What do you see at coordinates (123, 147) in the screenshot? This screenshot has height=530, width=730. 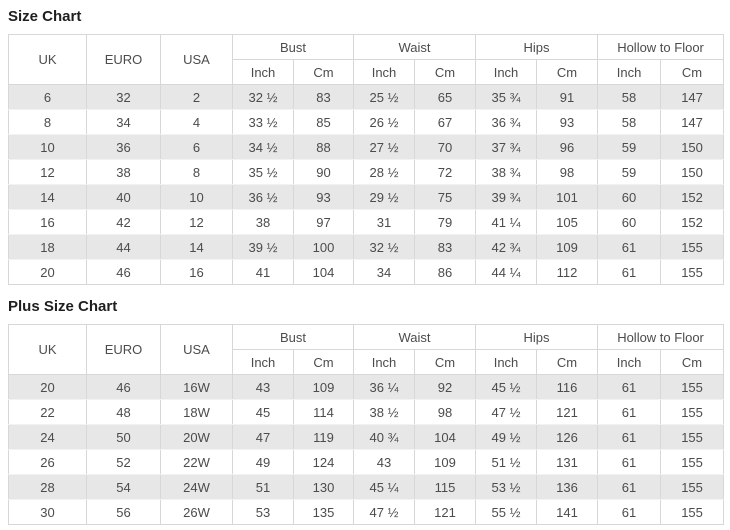 I see `table-cell: 36` at bounding box center [123, 147].